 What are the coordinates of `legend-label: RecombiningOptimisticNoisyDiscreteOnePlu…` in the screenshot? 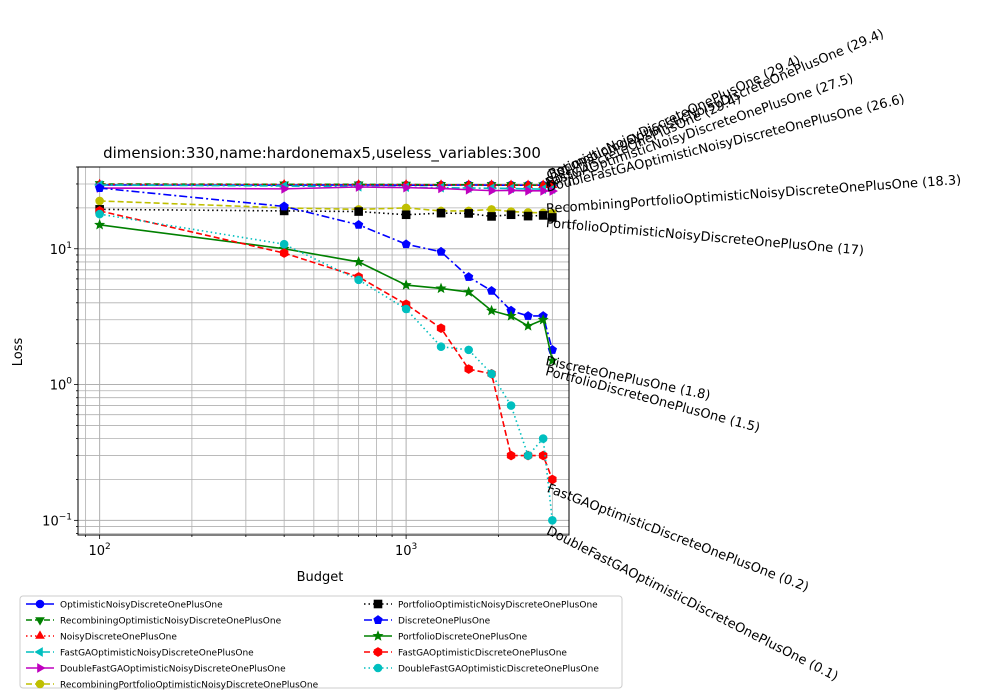 It's located at (171, 622).